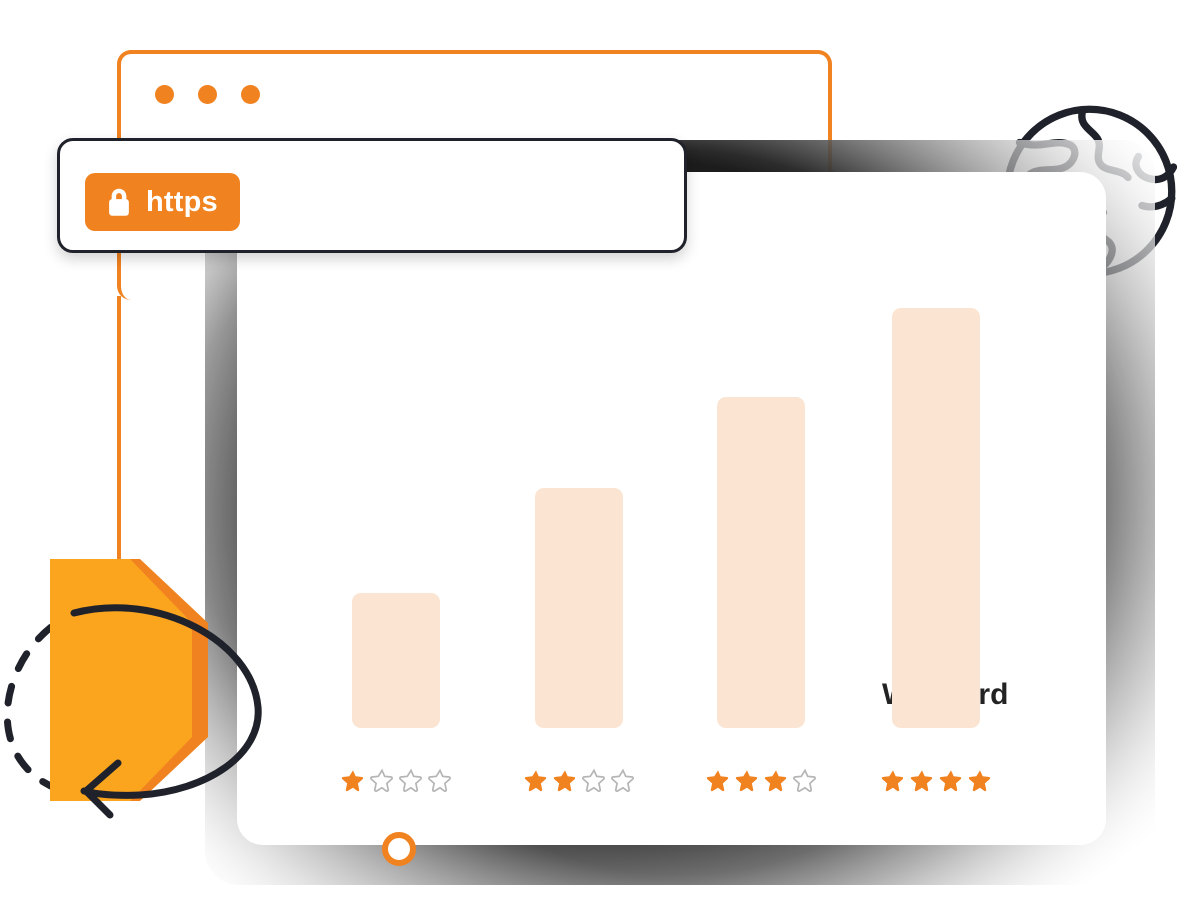  Describe the element at coordinates (166, 701) in the screenshot. I see `orbit-solid-arc` at that location.